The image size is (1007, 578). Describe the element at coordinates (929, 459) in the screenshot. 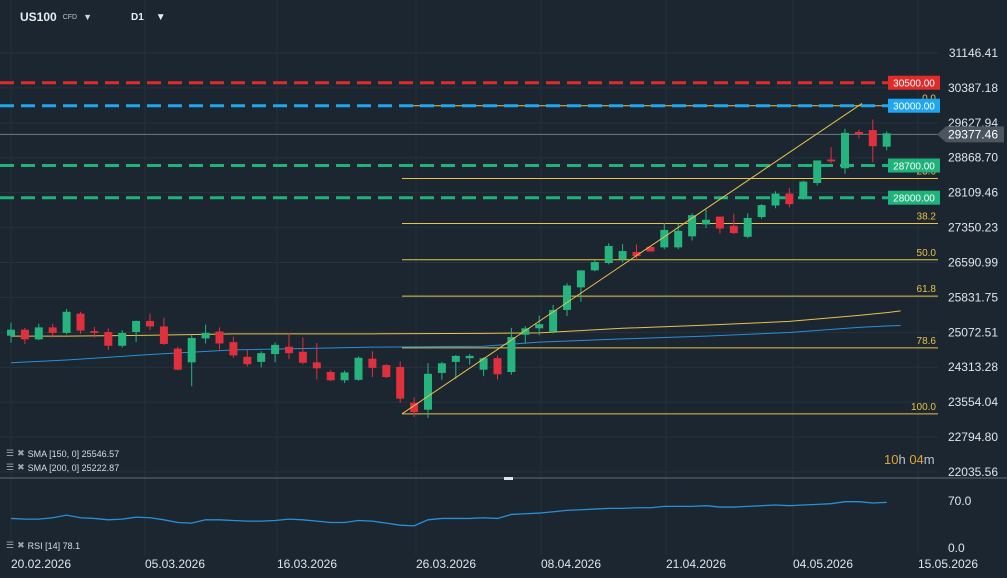

I see `countdown-minutes-unit: m` at that location.